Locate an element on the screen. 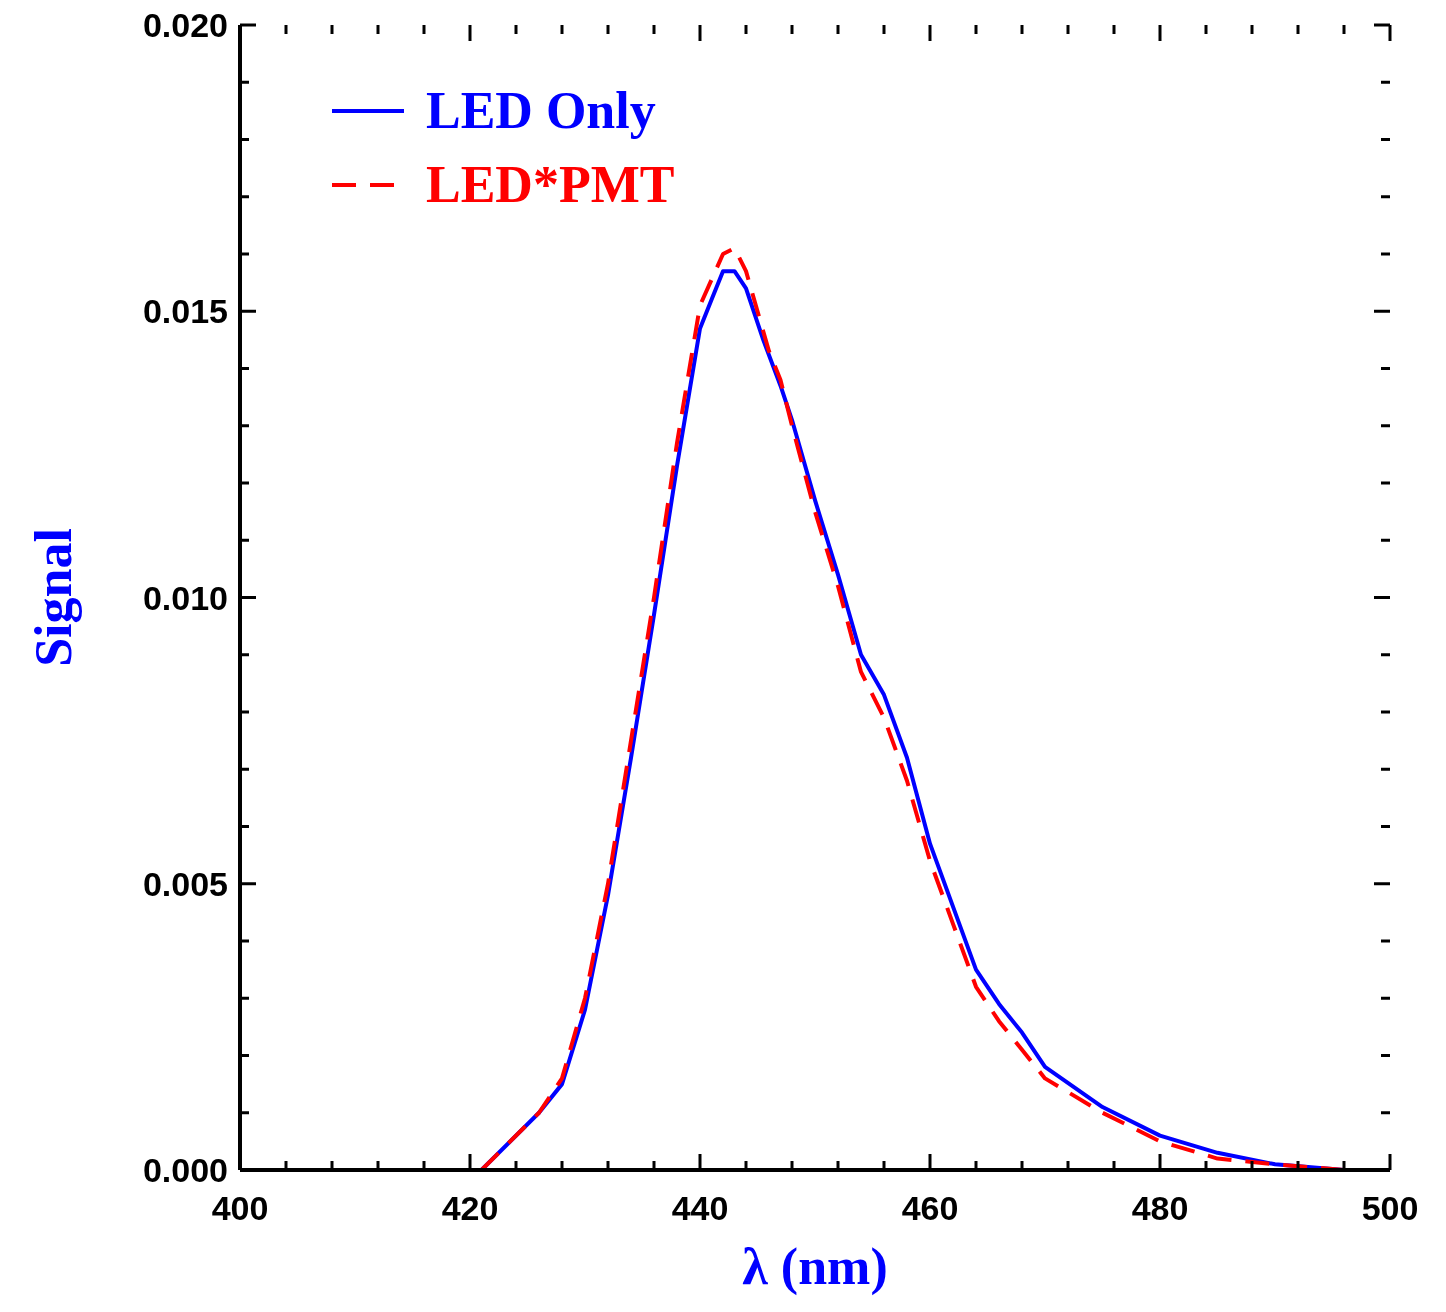 This screenshot has width=1446, height=1312. x-tick-label: 460 is located at coordinates (930, 1208).